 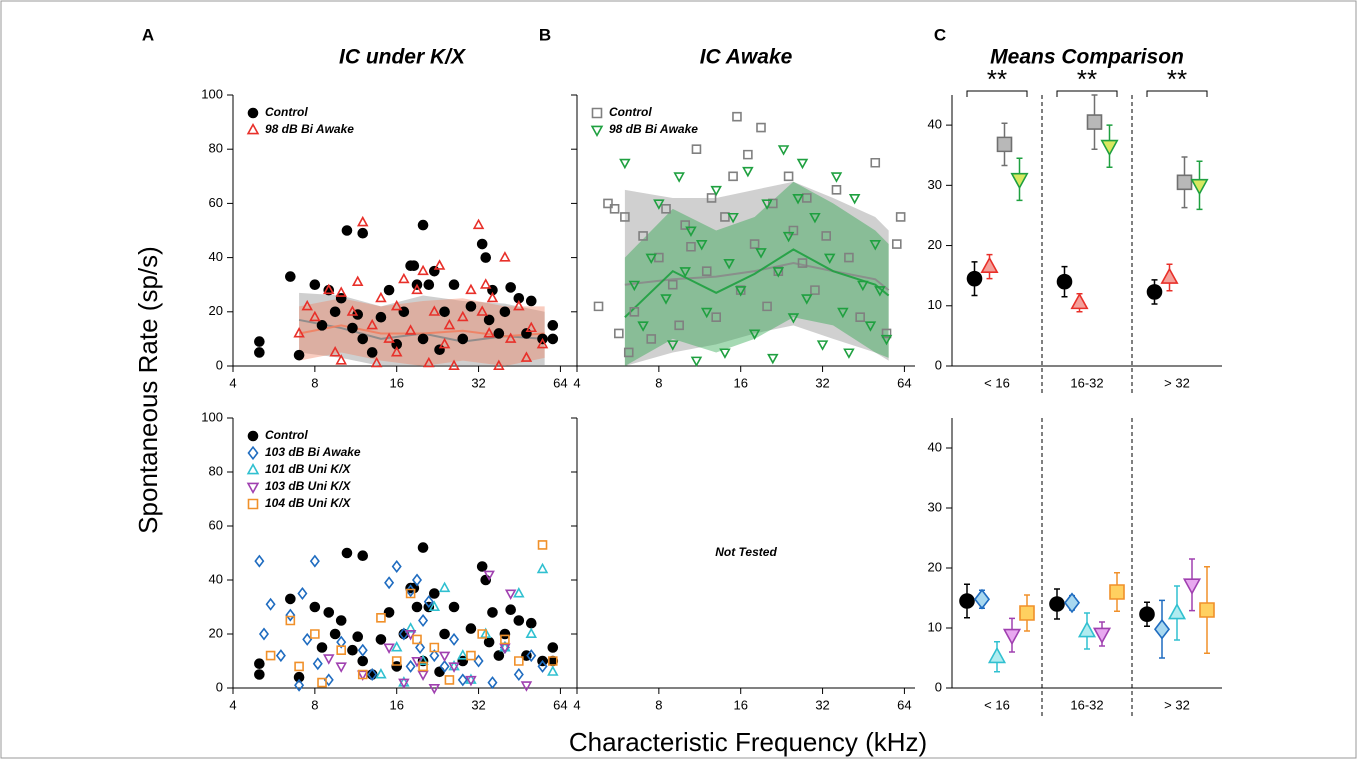 I want to click on x-tick-label: 64, so click(x=904, y=704).